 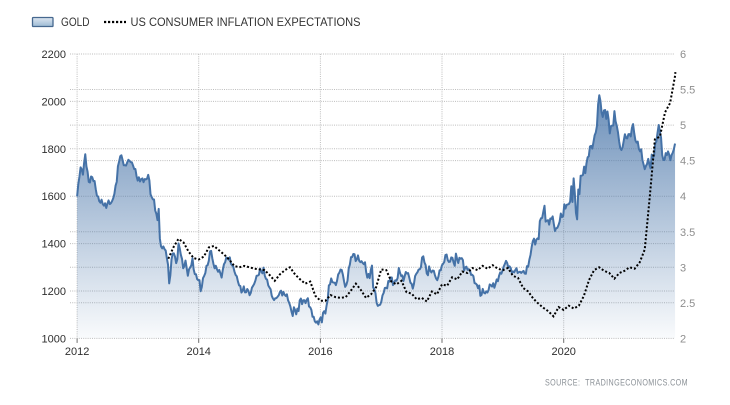 I want to click on svg-text: 1200, so click(x=54, y=292).